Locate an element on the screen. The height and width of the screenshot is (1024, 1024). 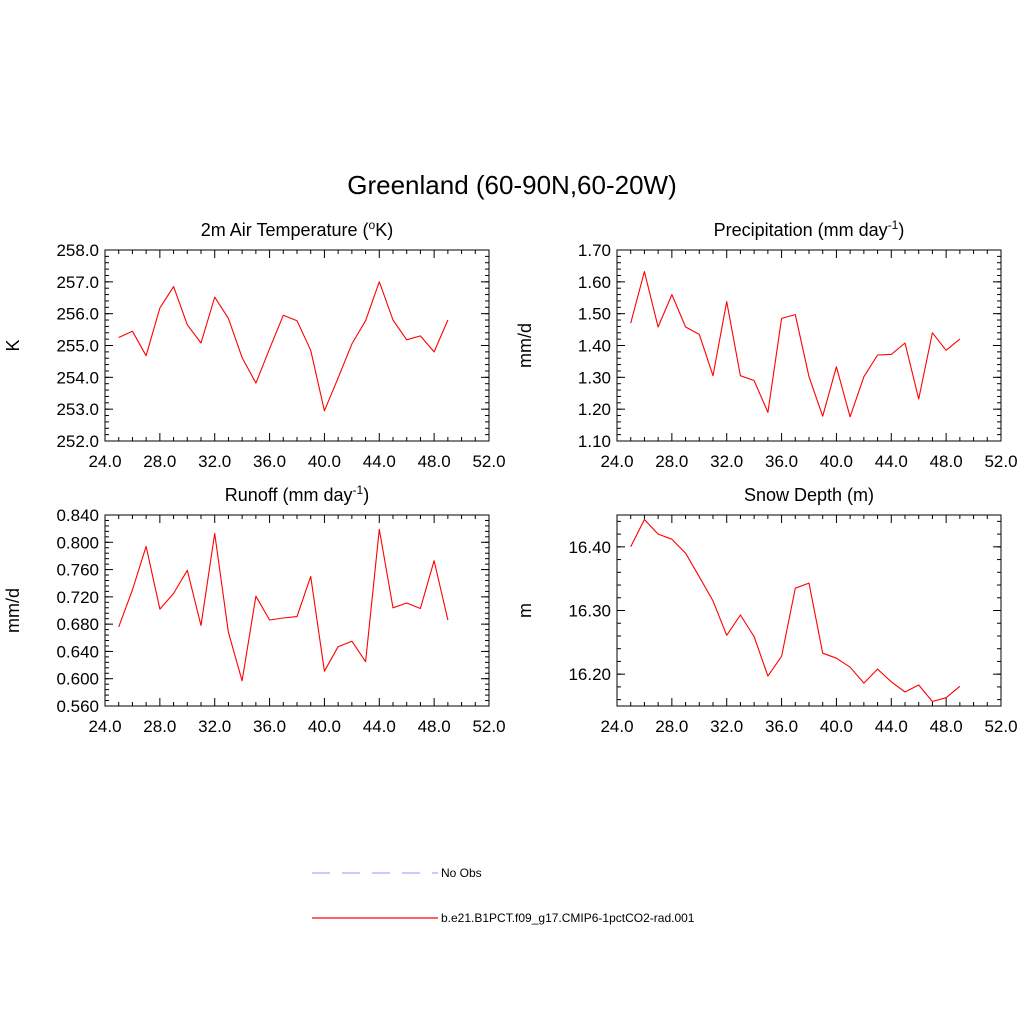
y-tick-label: 252.0 is located at coordinates (77, 441).